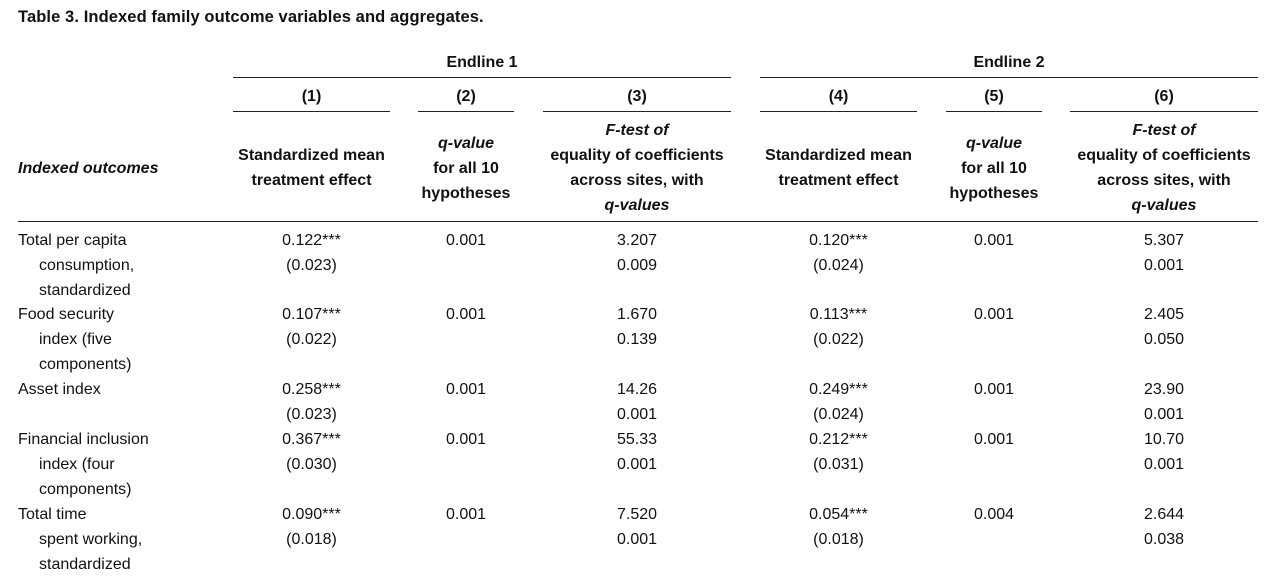  What do you see at coordinates (311, 452) in the screenshot?
I see `table-cell-col1: 0.367*** (0.030)` at bounding box center [311, 452].